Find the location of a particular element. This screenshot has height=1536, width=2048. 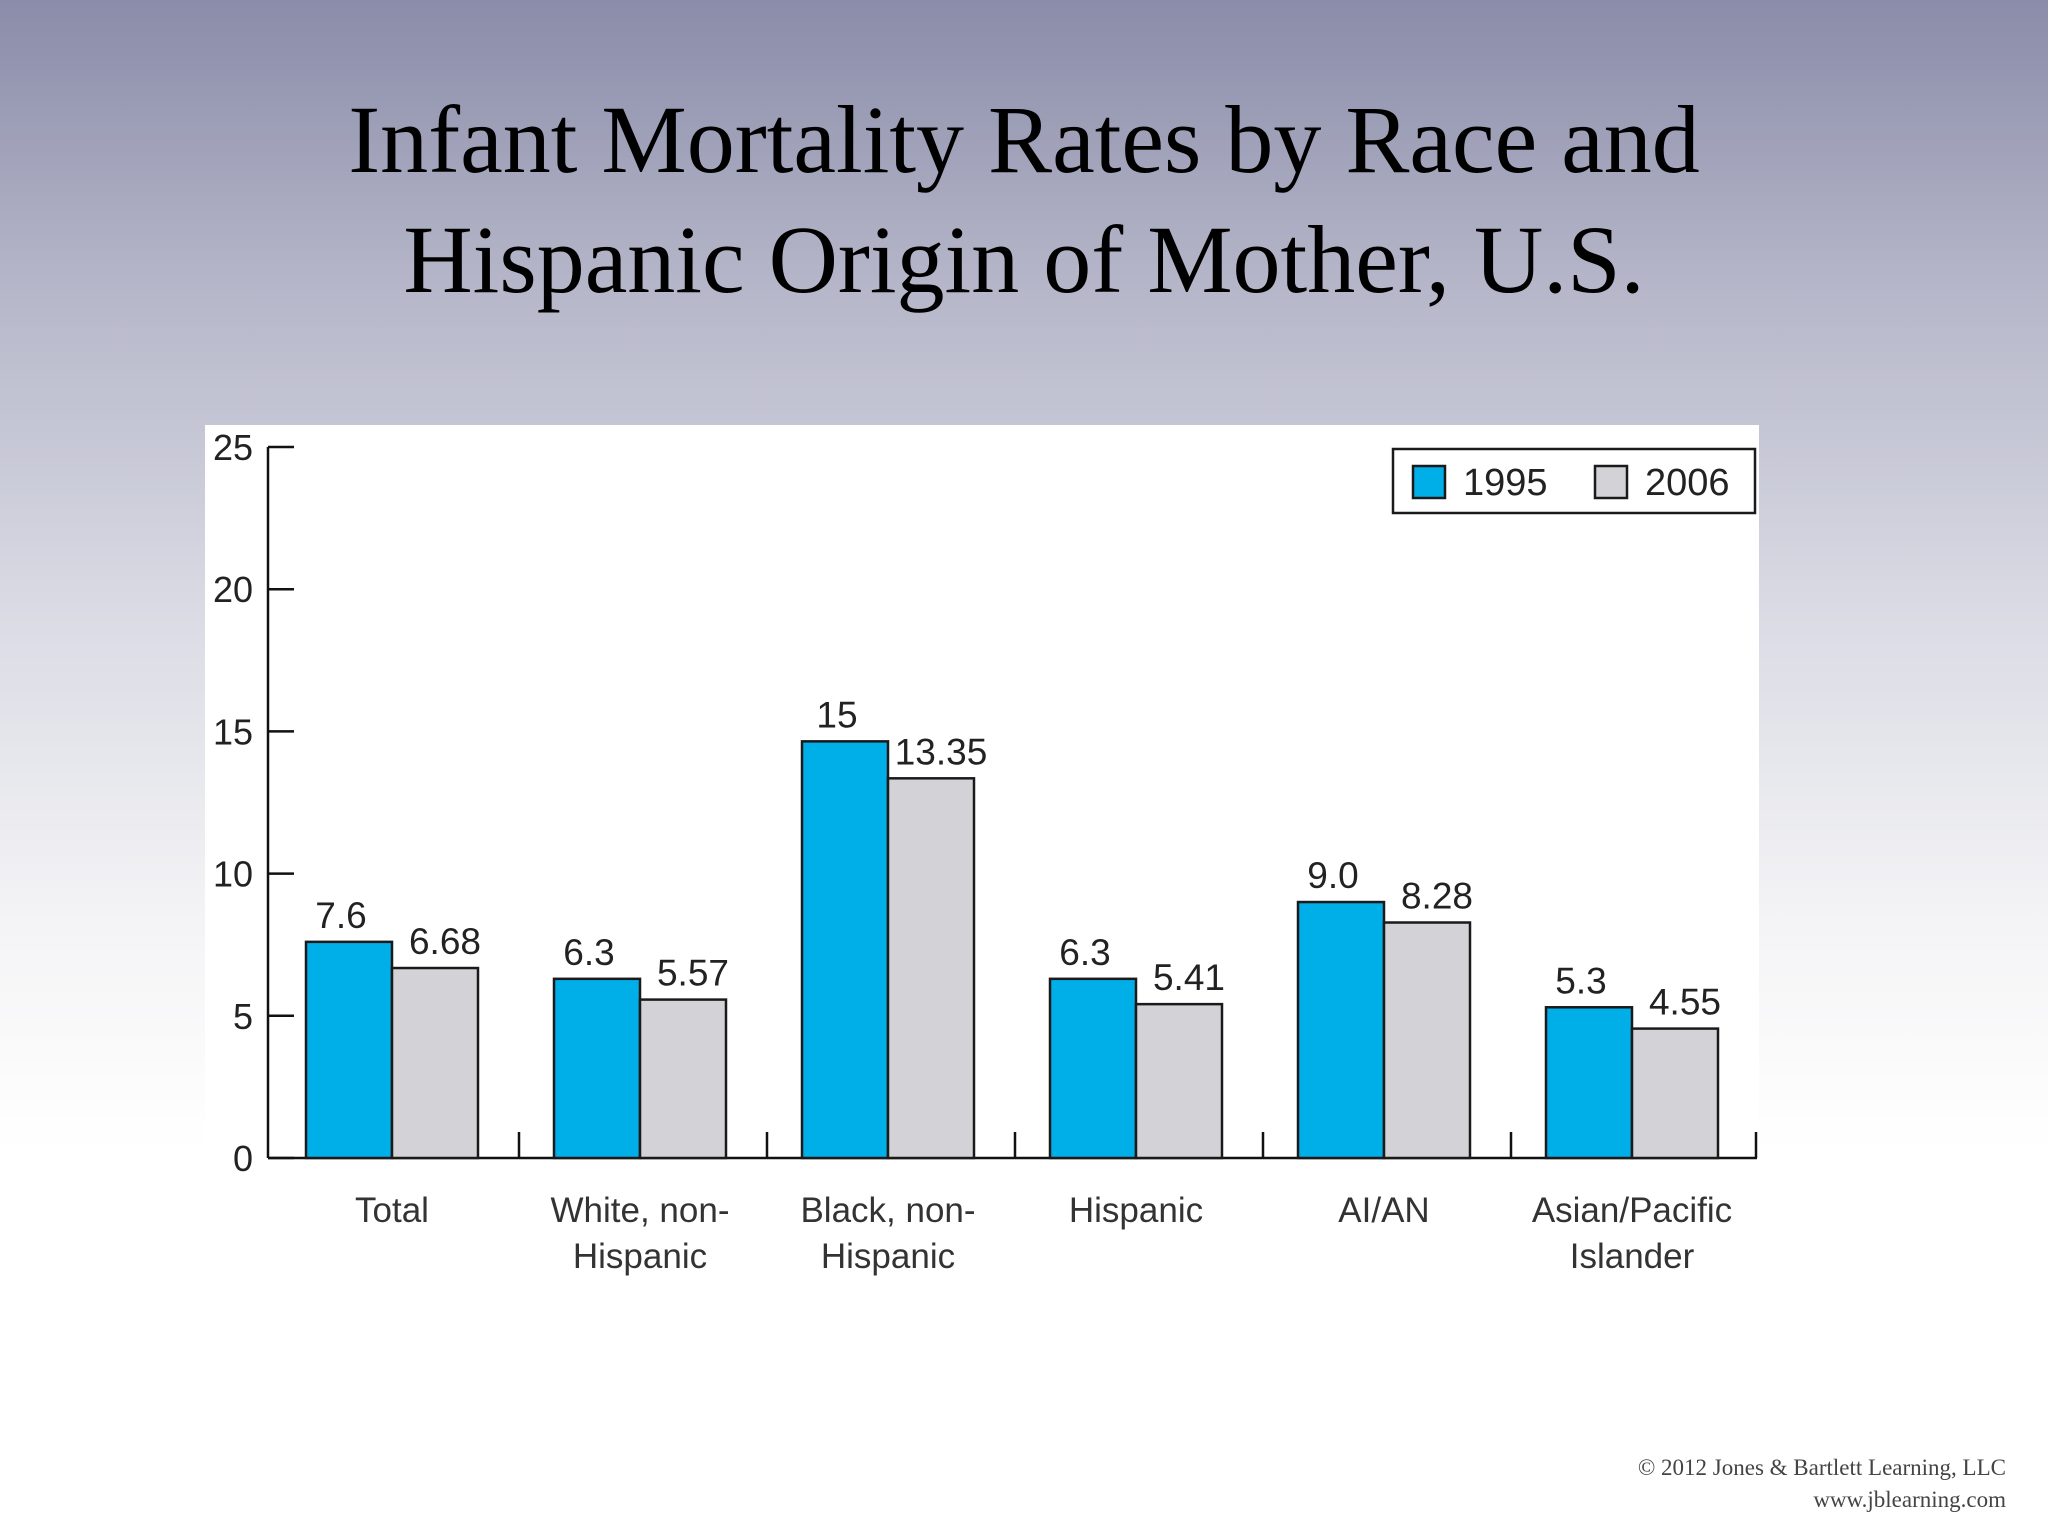

chart-legend: 1995 2006 is located at coordinates (1574, 481).